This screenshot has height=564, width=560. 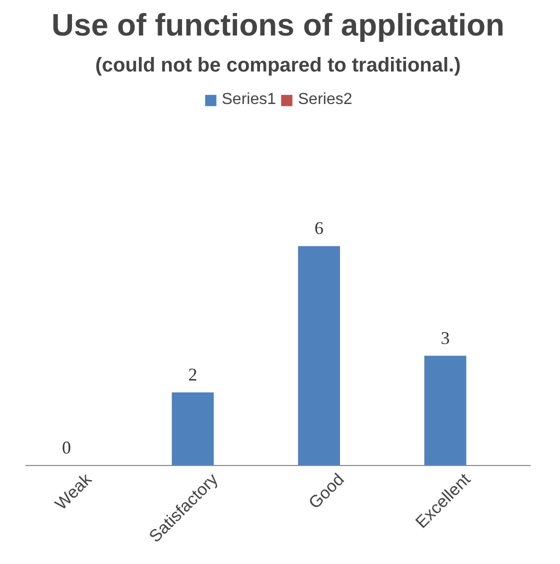 I want to click on legend-label: Series2, so click(x=325, y=100).